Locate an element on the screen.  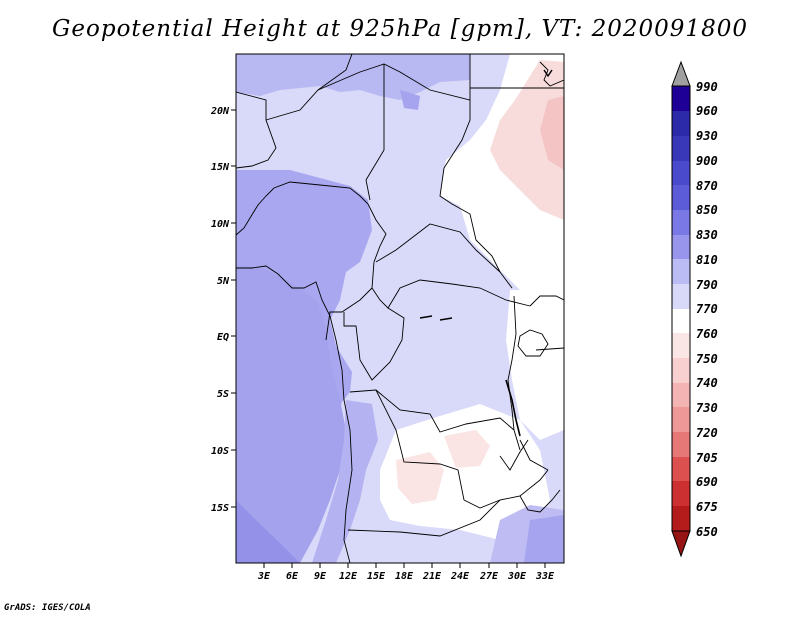
colorbar-label: 990 is located at coordinates (707, 87).